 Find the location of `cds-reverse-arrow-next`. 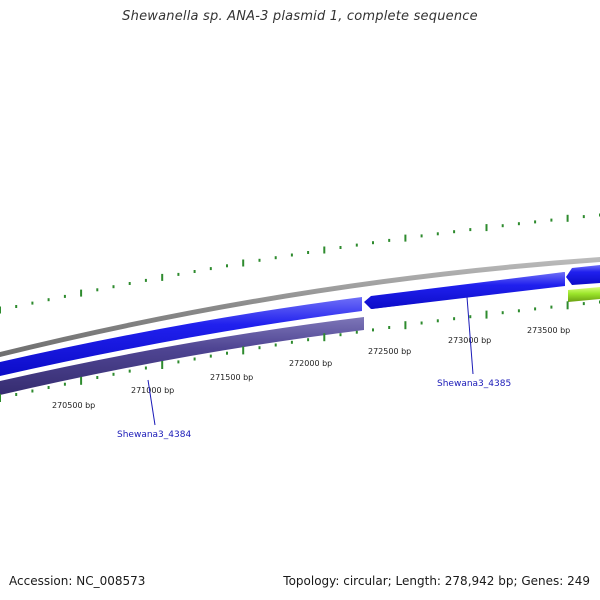

cds-reverse-arrow-next is located at coordinates (583, 275).